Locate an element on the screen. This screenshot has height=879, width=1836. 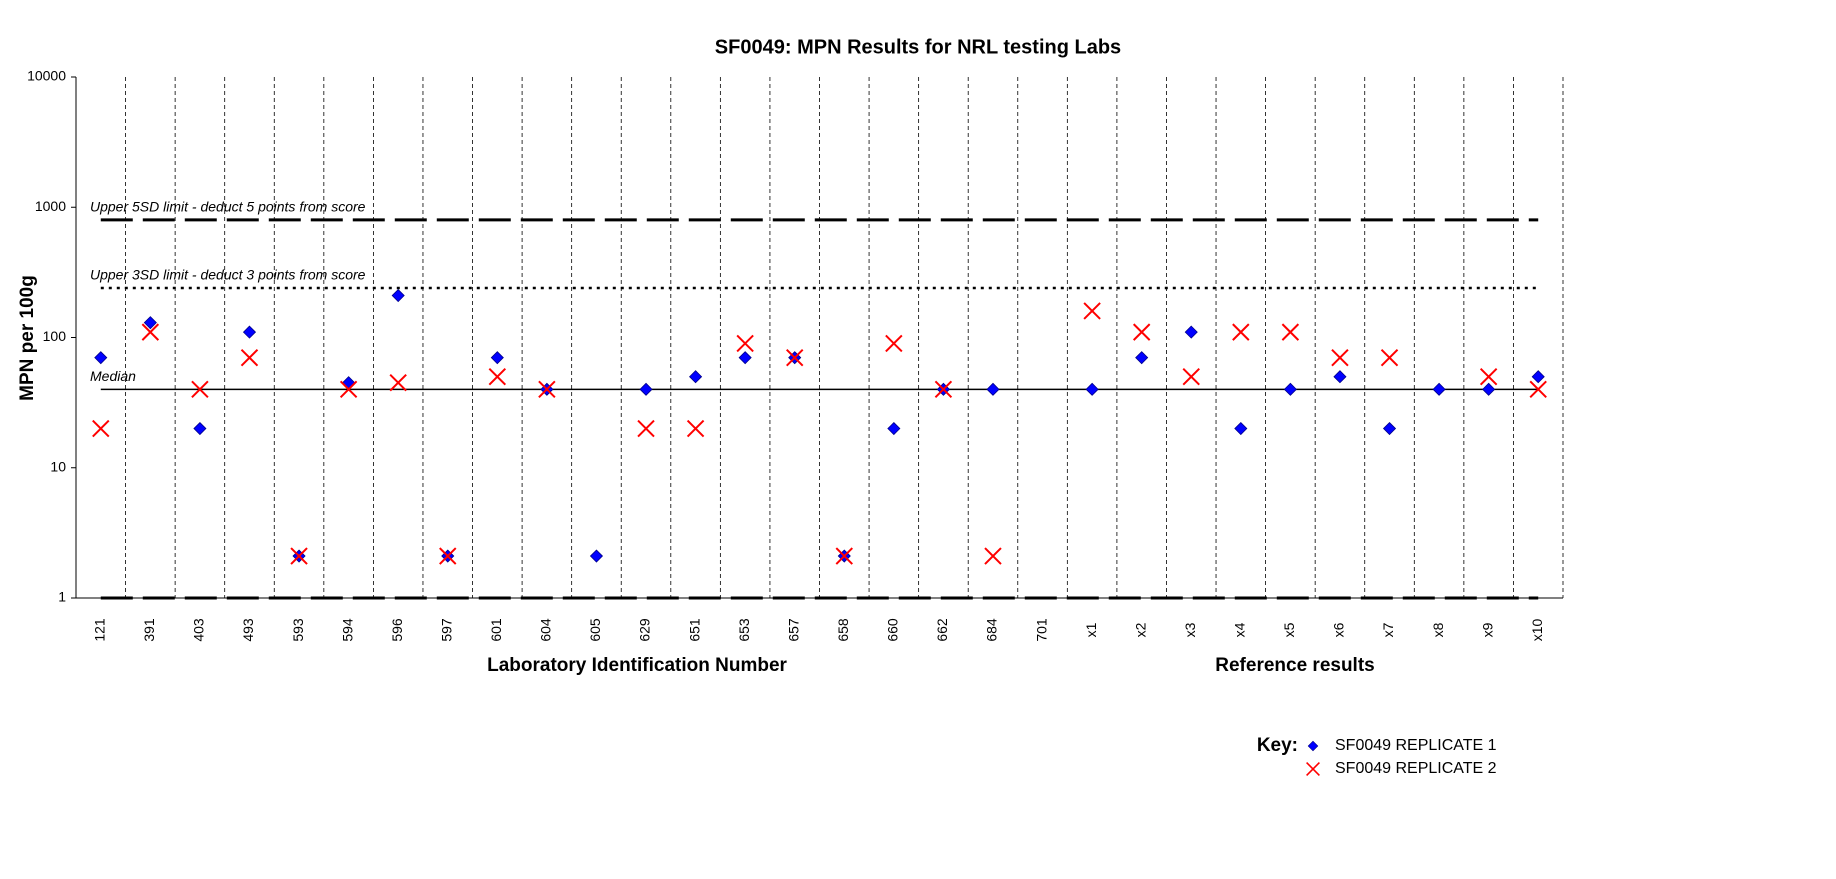
x-tick-label: x6 is located at coordinates (1339, 629).